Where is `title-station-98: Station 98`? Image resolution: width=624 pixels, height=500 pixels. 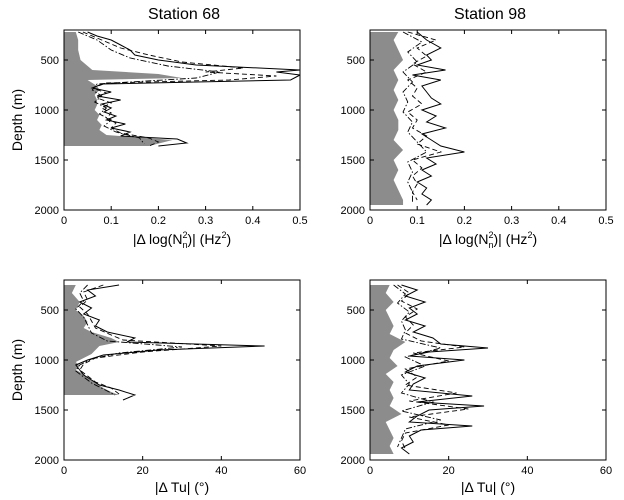
title-station-98: Station 98 is located at coordinates (490, 14).